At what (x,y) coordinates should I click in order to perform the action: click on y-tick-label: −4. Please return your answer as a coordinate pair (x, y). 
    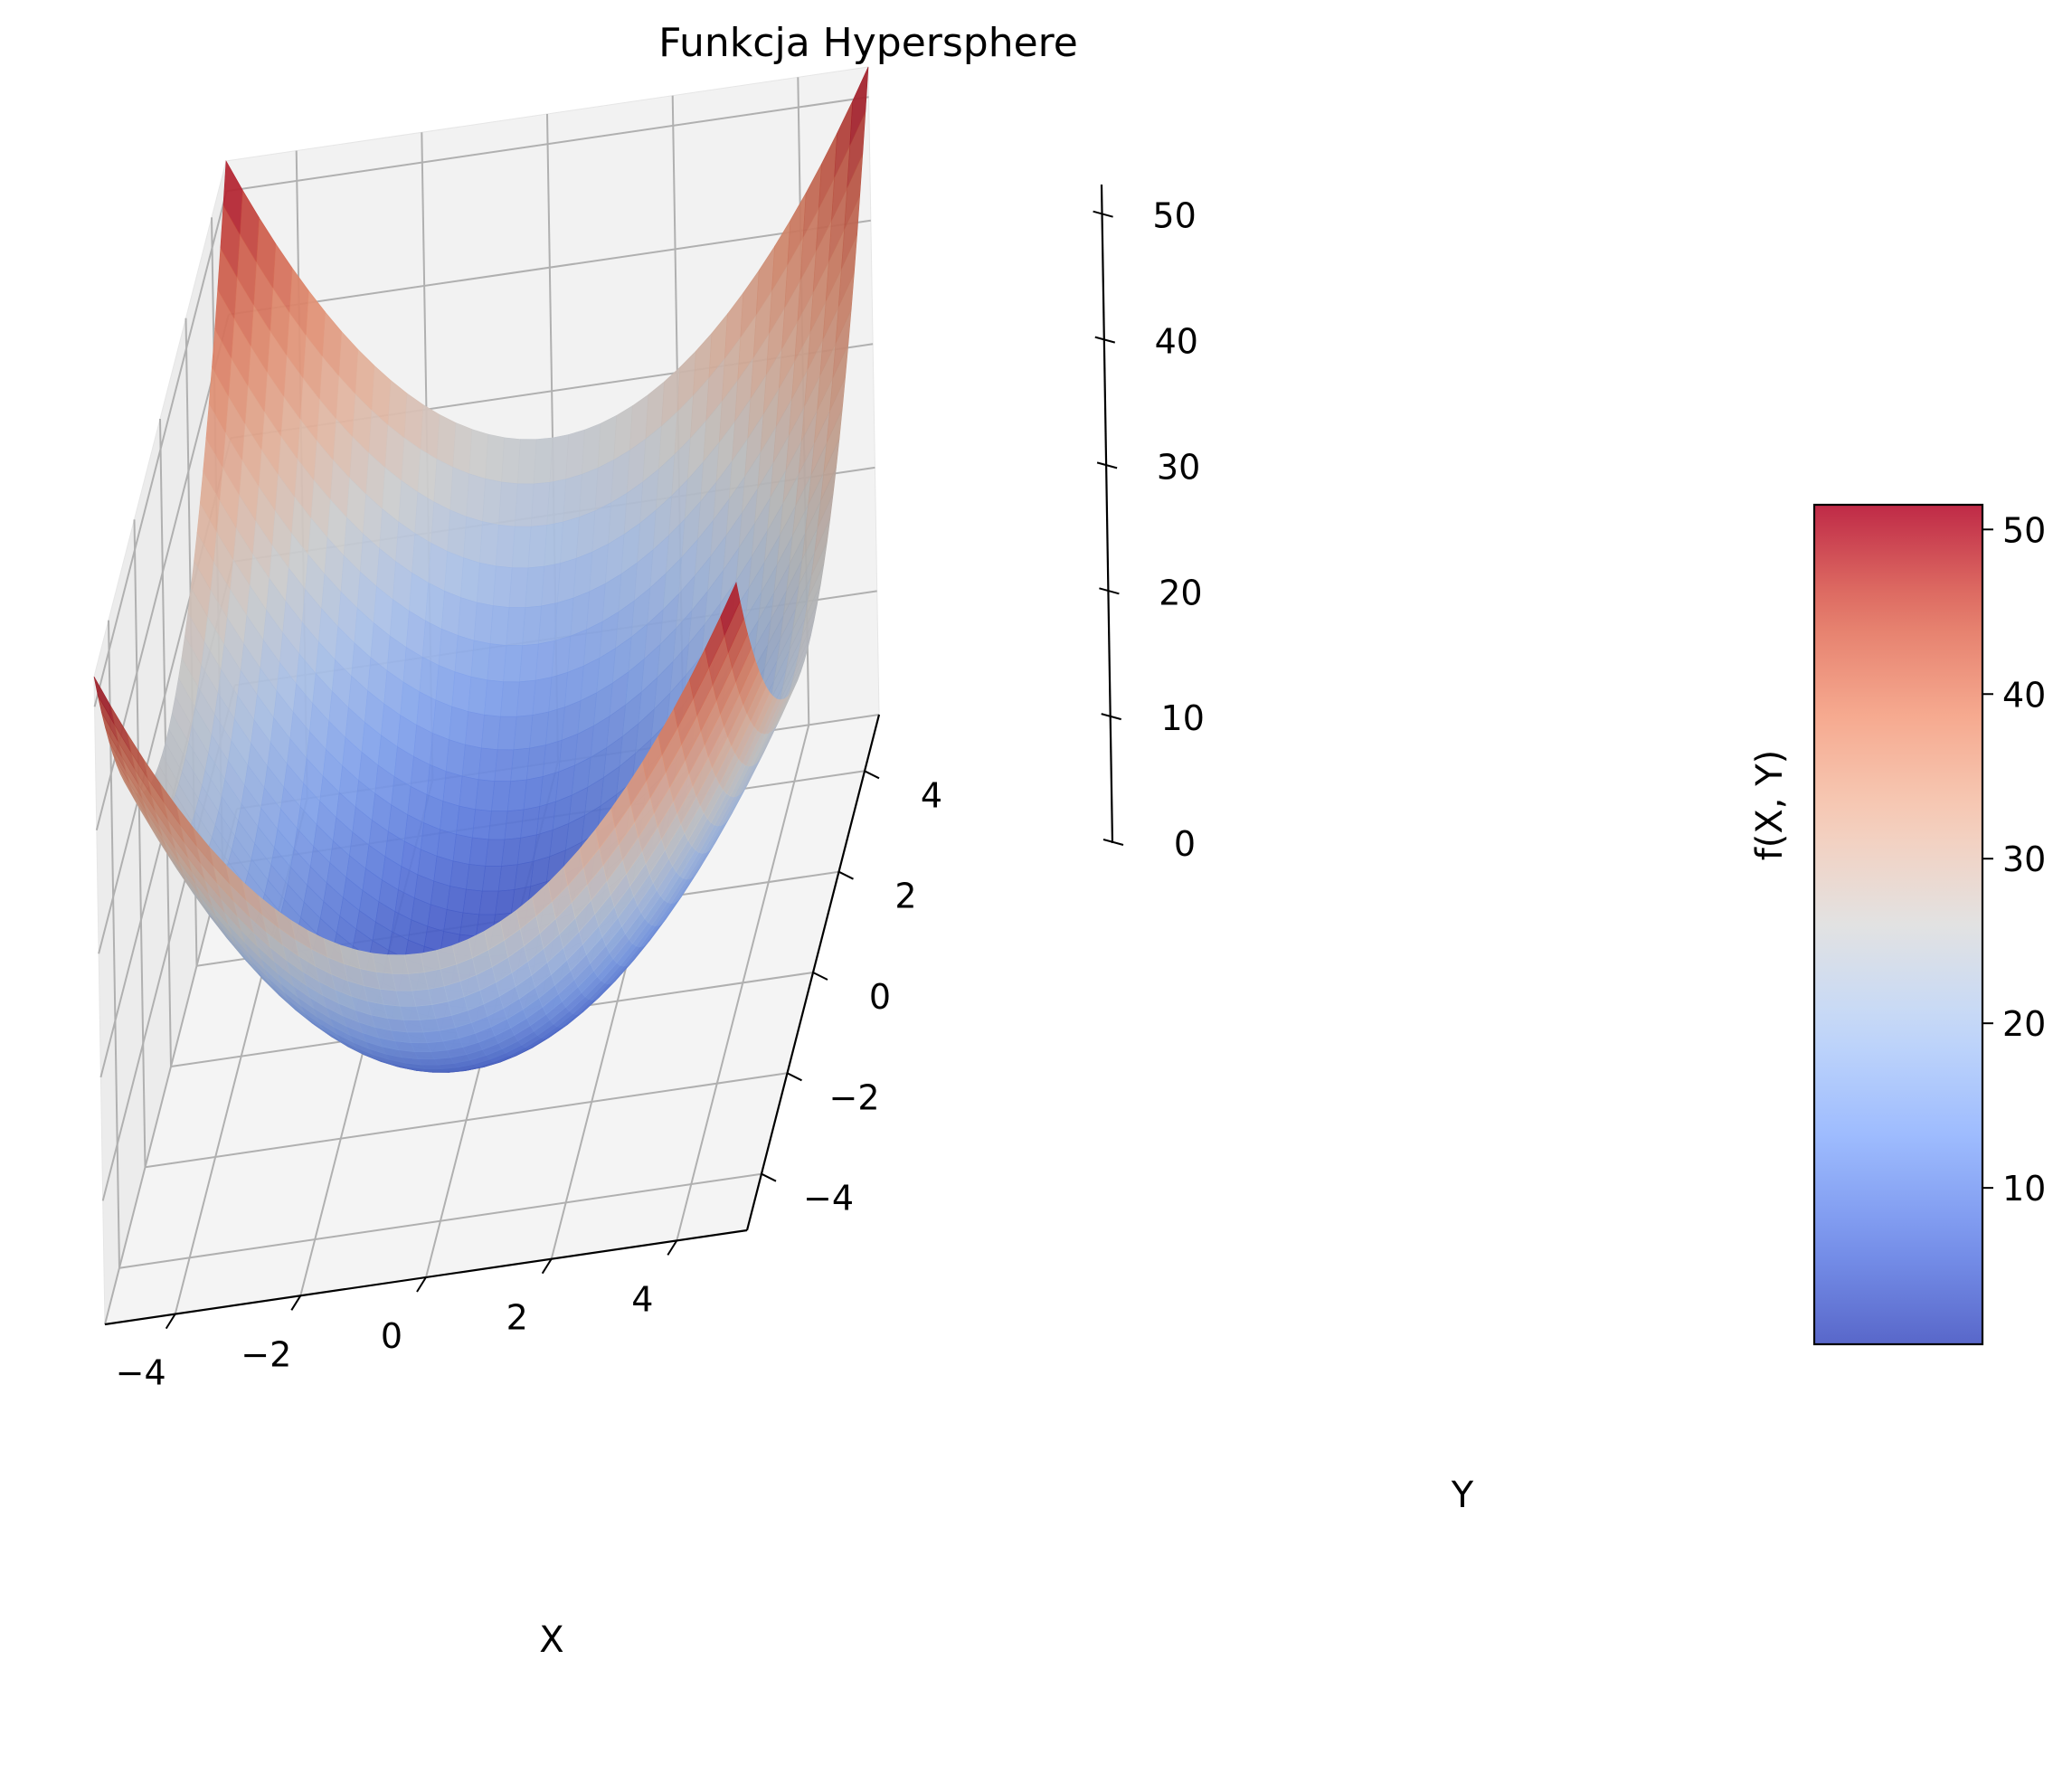
    Looking at the image, I should click on (829, 1199).